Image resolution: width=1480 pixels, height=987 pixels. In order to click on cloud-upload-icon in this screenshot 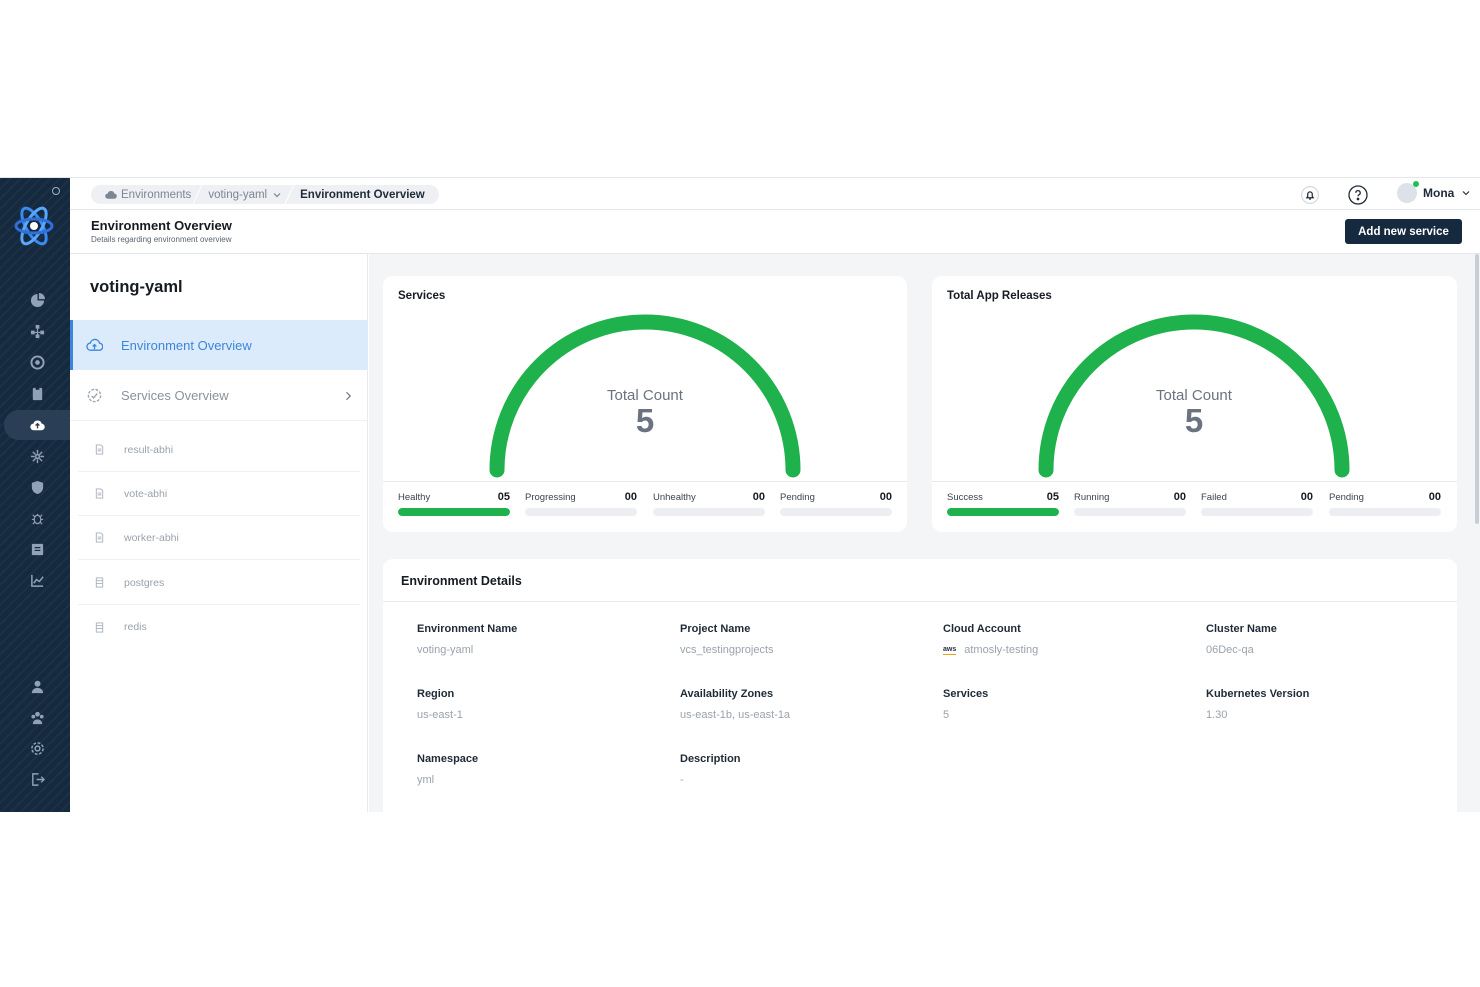, I will do `click(94, 344)`.